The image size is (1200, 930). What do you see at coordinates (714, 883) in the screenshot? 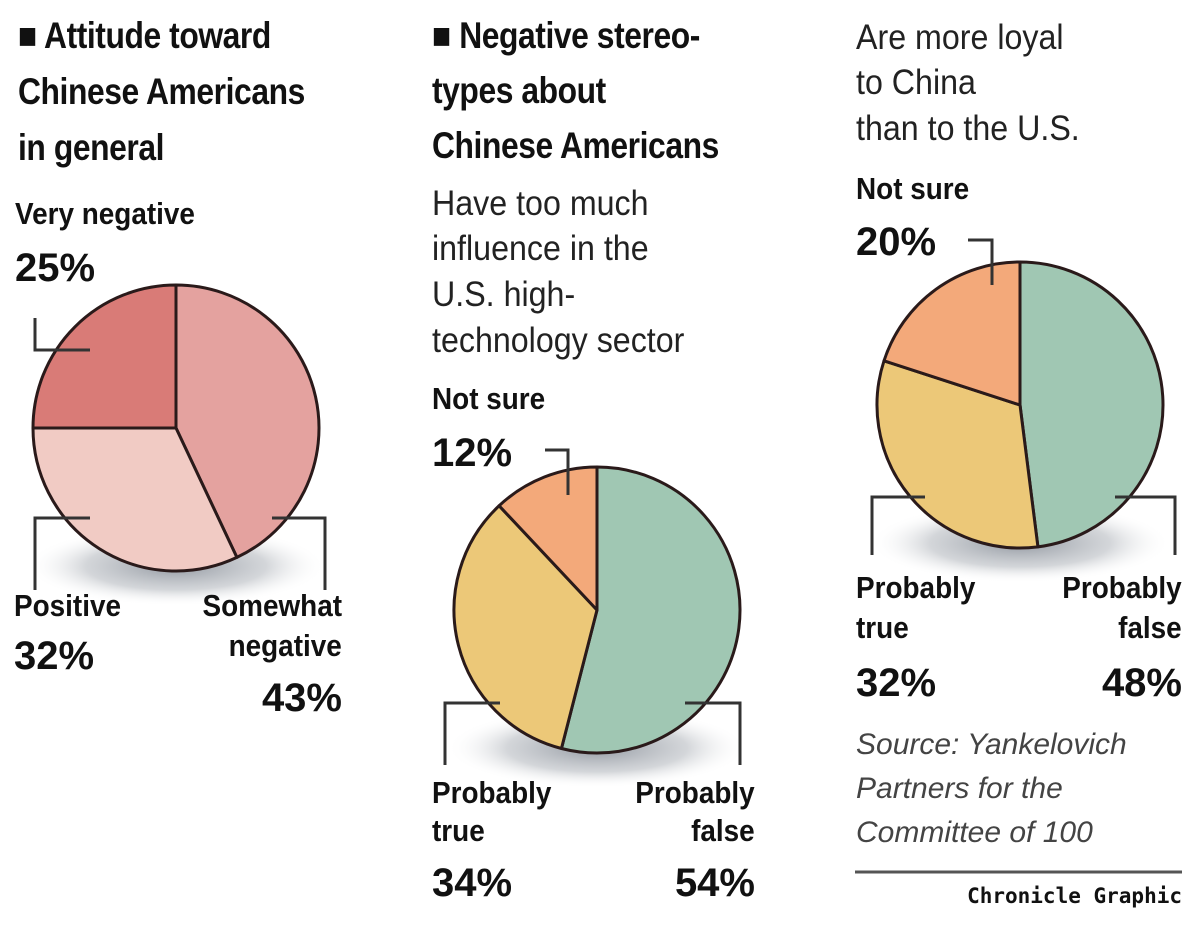
I see `chart2-value-probably-false: 54%` at bounding box center [714, 883].